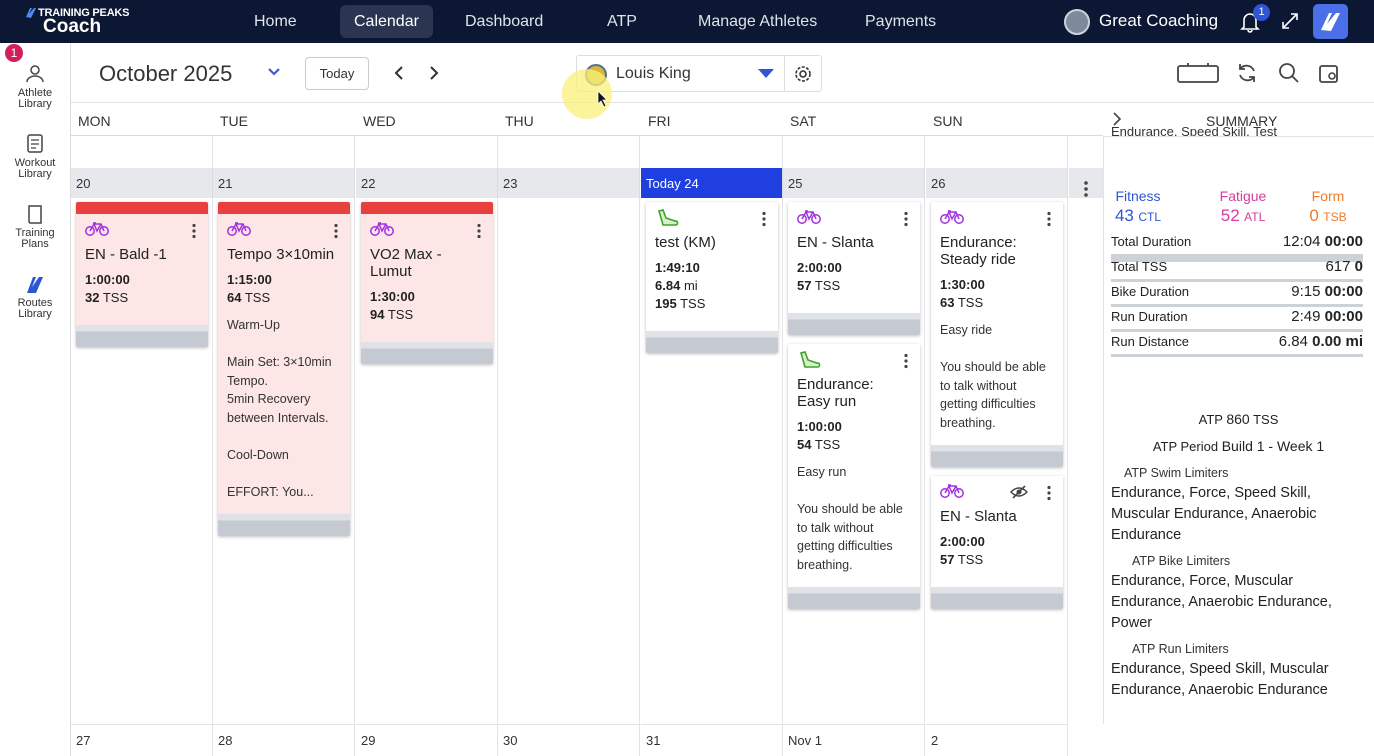  I want to click on row-label: Total TSS, so click(1139, 266).